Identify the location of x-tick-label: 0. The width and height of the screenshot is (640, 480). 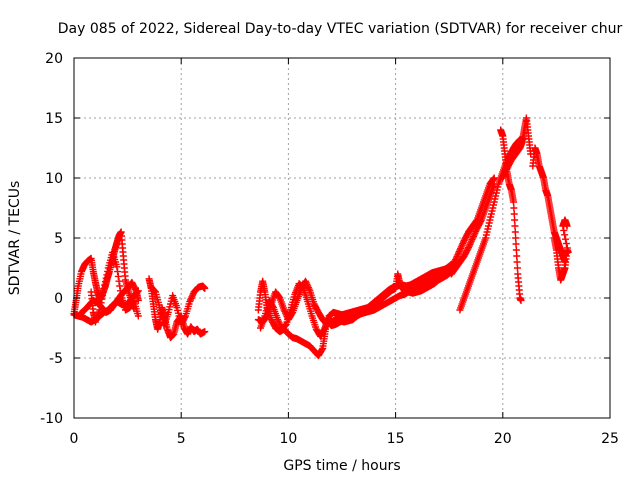
(74, 439).